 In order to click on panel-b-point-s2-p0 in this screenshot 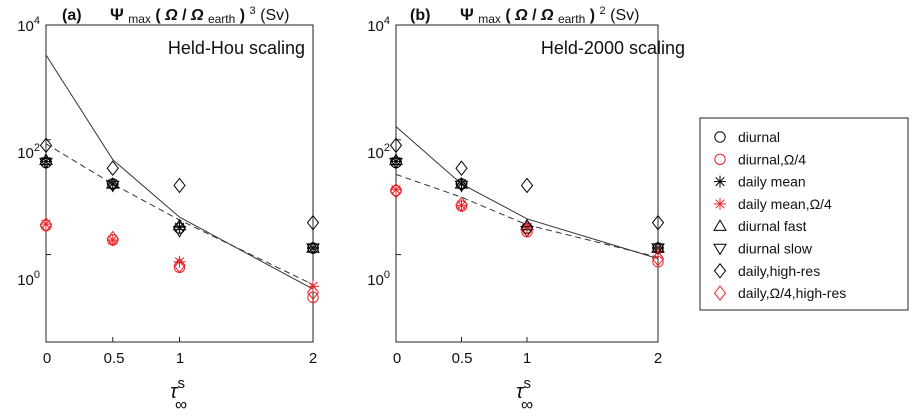, I will do `click(396, 161)`.